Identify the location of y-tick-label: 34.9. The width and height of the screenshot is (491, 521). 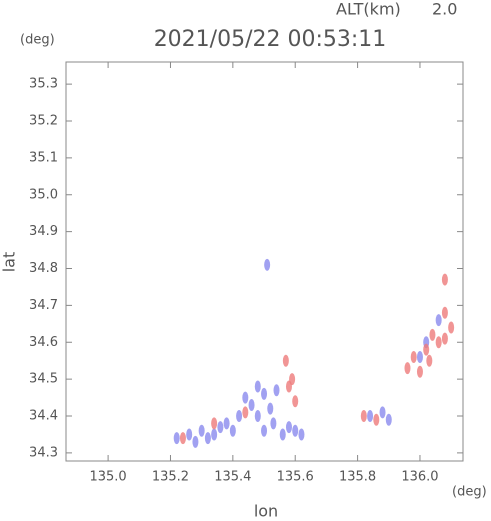
(43, 231).